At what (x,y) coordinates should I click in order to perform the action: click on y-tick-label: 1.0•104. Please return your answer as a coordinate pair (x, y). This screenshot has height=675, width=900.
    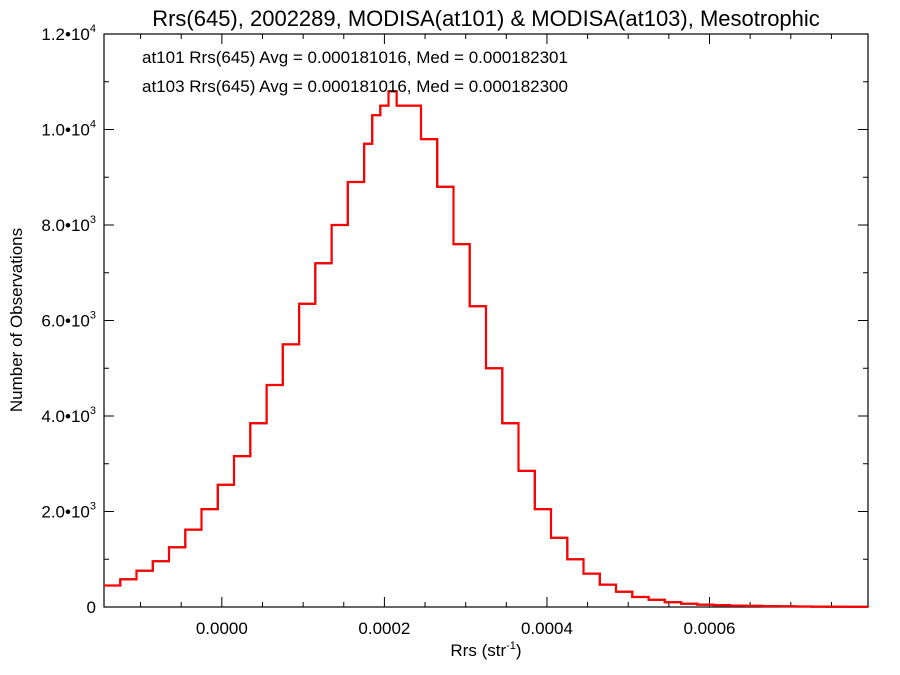
    Looking at the image, I should click on (68, 129).